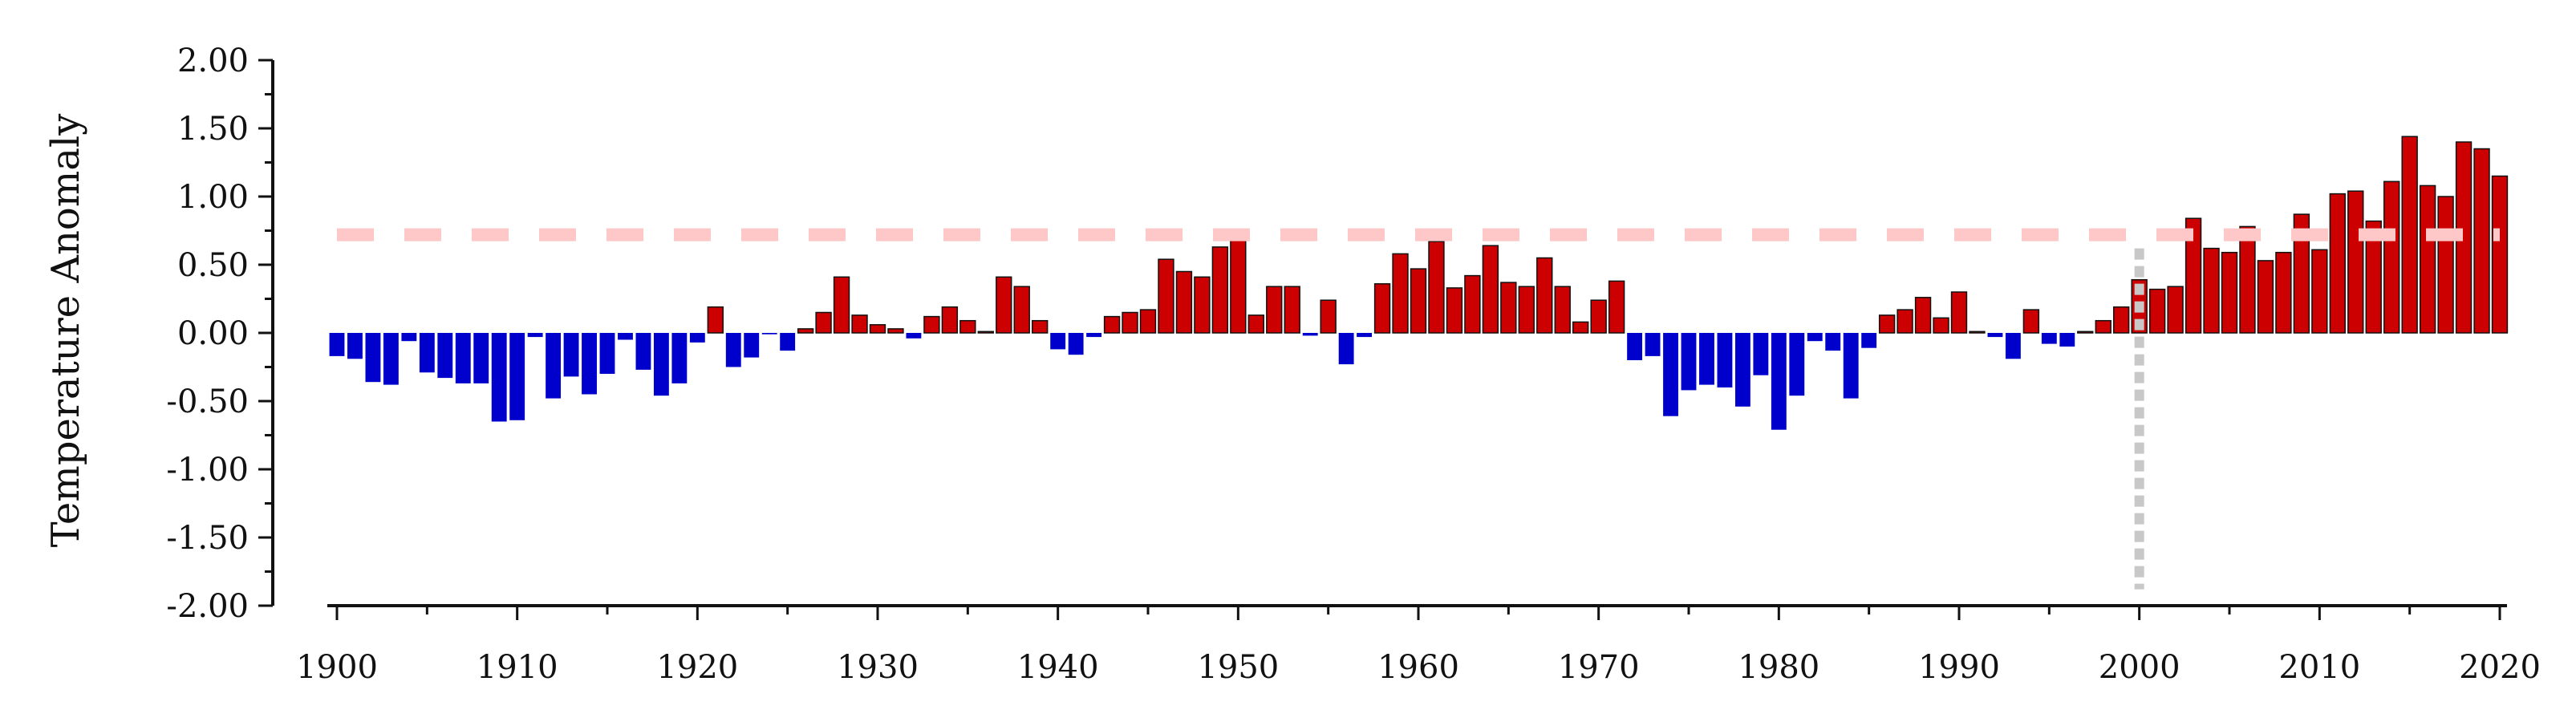 This screenshot has height=726, width=2576. What do you see at coordinates (2121, 320) in the screenshot?
I see `bar-1999` at bounding box center [2121, 320].